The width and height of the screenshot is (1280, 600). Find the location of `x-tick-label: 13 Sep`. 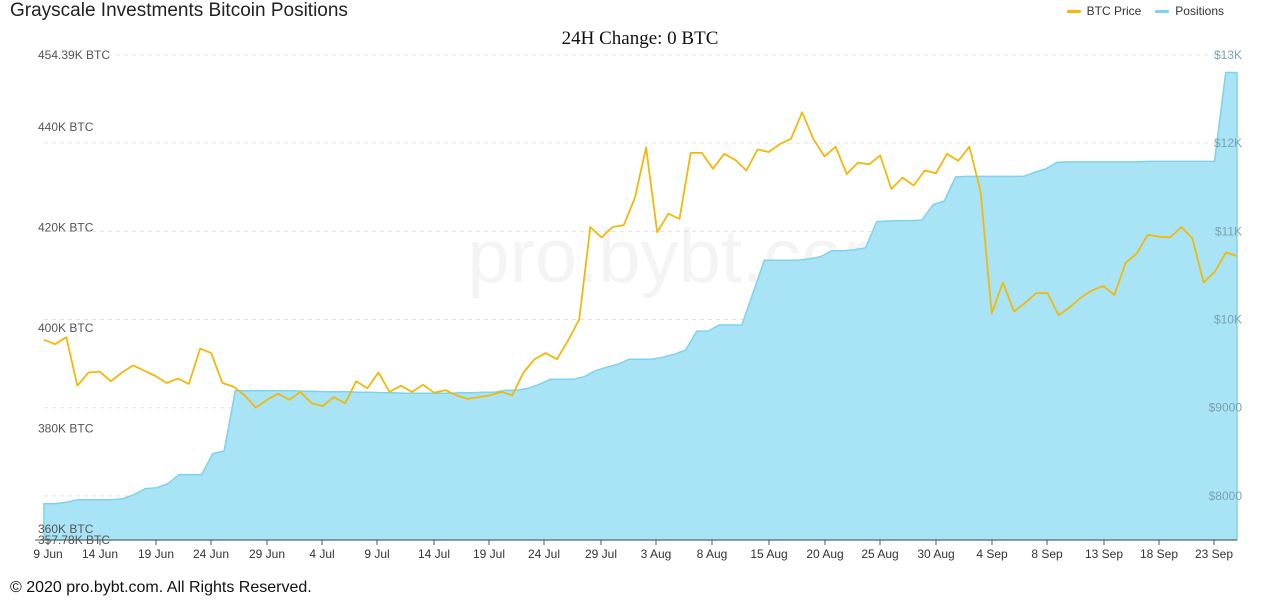

x-tick-label: 13 Sep is located at coordinates (1104, 554).